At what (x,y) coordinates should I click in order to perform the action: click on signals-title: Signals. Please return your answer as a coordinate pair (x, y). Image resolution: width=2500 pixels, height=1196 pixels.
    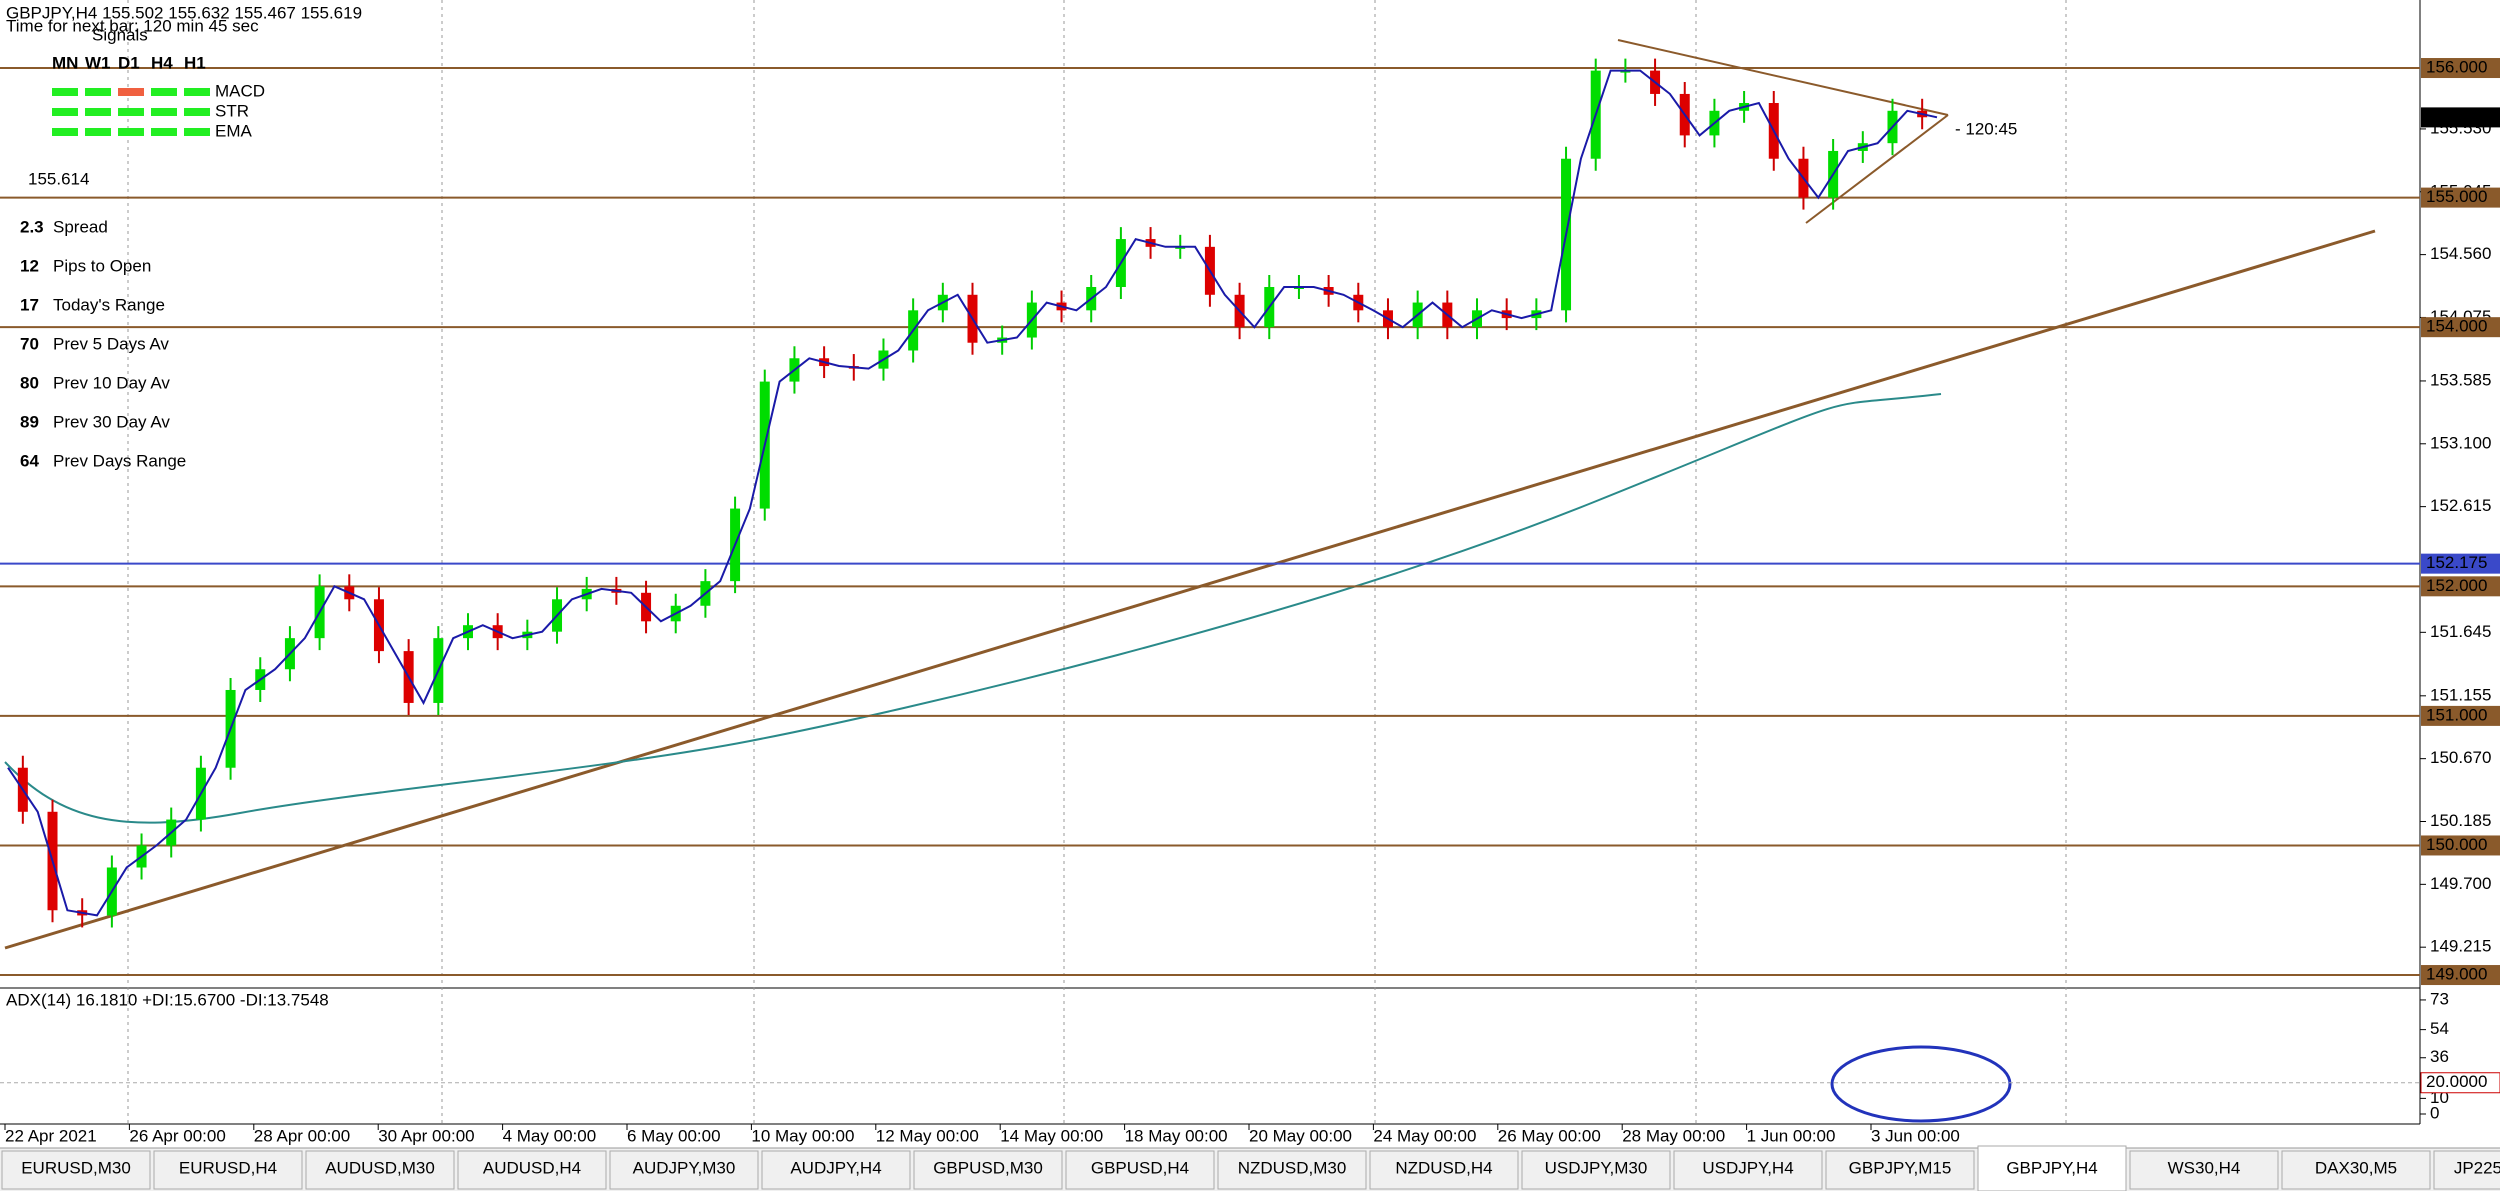
    Looking at the image, I should click on (120, 34).